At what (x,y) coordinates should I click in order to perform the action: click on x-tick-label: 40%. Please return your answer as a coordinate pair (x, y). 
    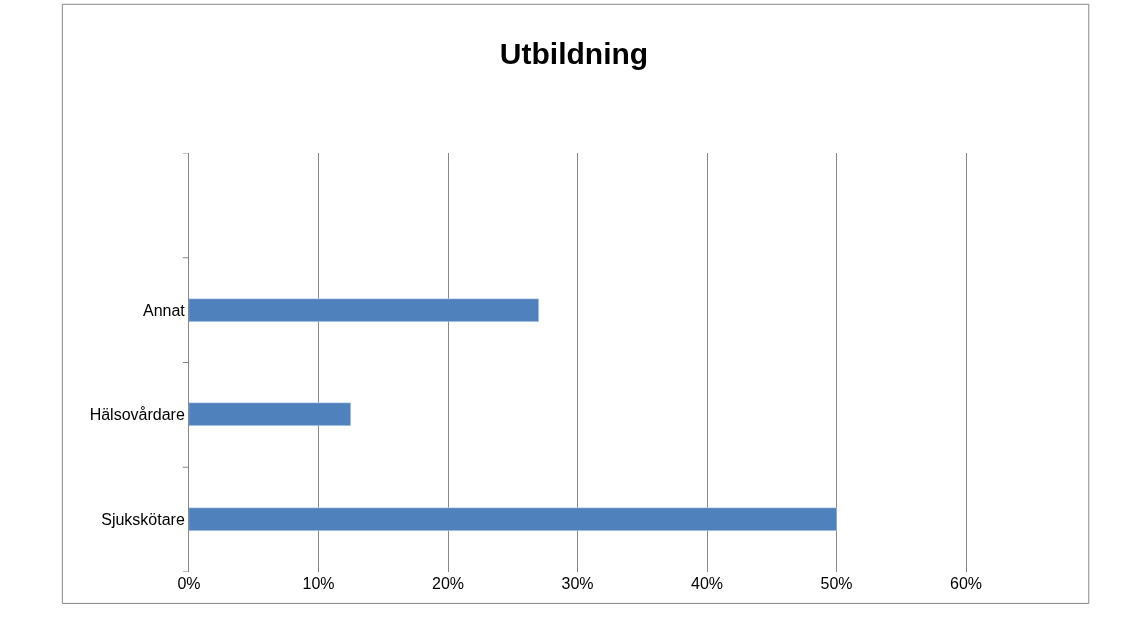
    Looking at the image, I should click on (707, 583).